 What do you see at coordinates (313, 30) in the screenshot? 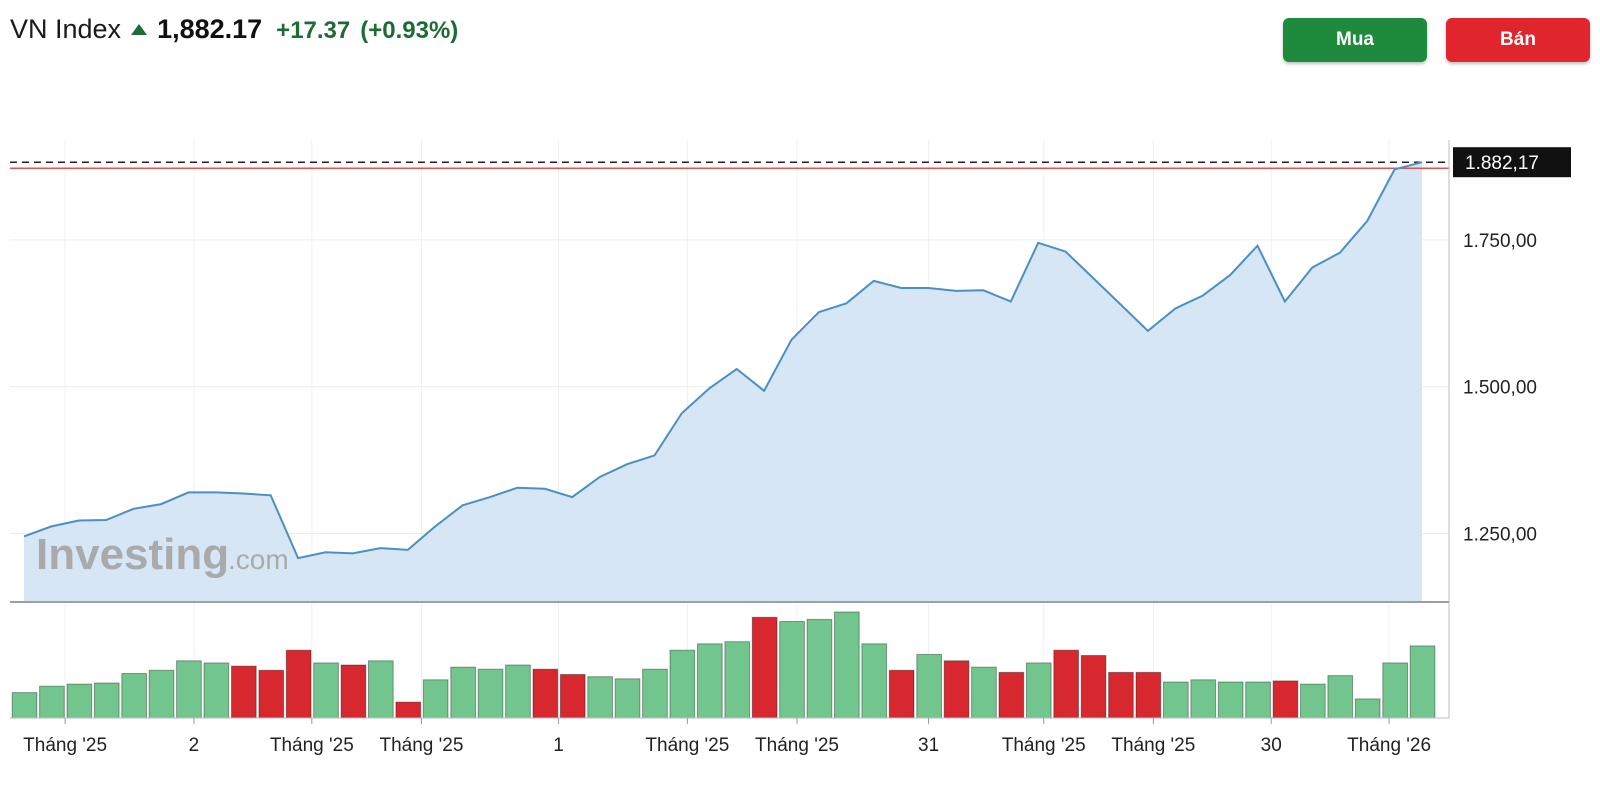
I see `index-change: +17.37` at bounding box center [313, 30].